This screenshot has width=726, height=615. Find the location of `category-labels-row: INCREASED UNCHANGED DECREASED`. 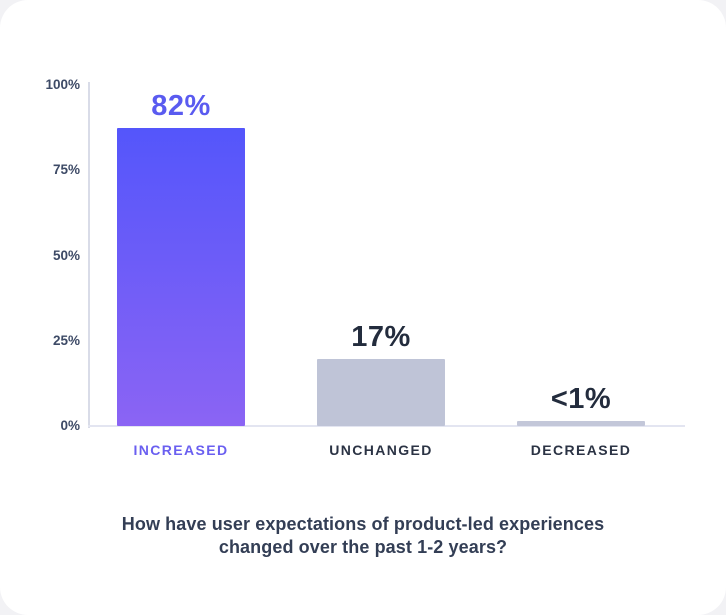

category-labels-row: INCREASED UNCHANGED DECREASED is located at coordinates (381, 450).